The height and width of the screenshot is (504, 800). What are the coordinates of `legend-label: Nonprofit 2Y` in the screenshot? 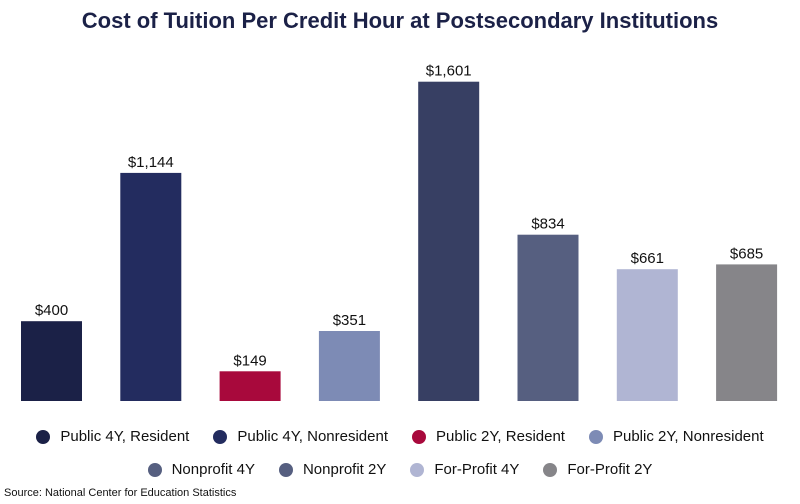 It's located at (344, 469).